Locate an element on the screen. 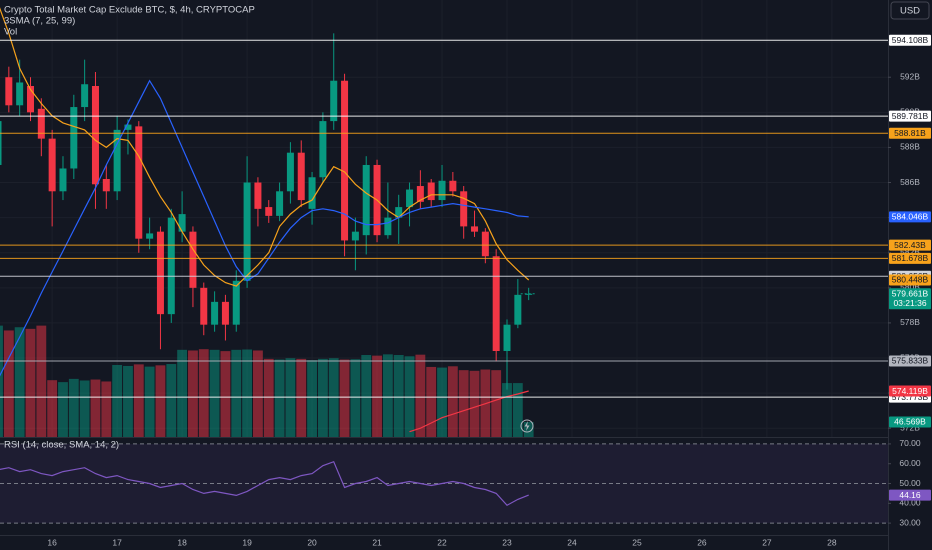 The image size is (932, 550). volume-last-label-bg is located at coordinates (910, 422).